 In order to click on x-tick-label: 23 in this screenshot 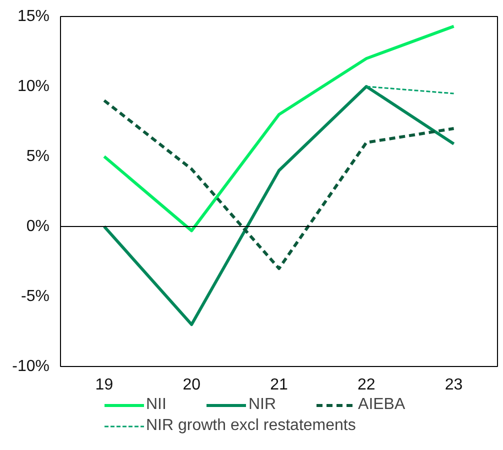, I will do `click(453, 385)`.